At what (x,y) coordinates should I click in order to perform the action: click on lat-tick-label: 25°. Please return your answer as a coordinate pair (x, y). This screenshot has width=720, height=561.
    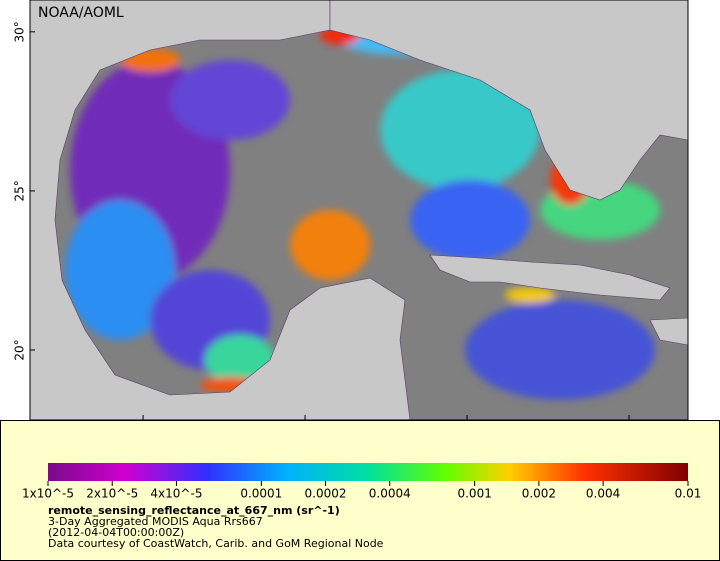
    Looking at the image, I should click on (20, 190).